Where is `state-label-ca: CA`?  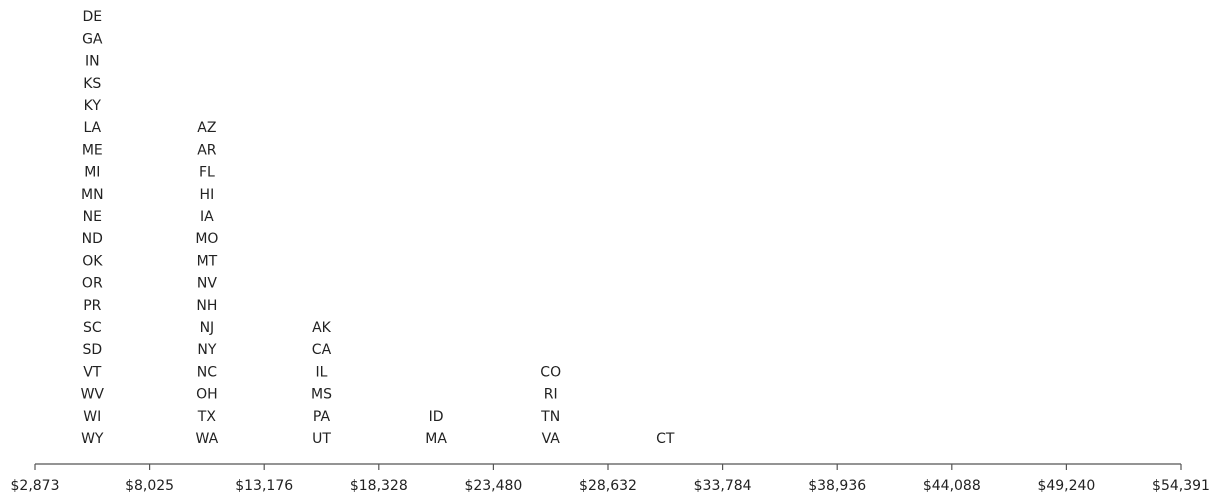
state-label-ca: CA is located at coordinates (322, 350).